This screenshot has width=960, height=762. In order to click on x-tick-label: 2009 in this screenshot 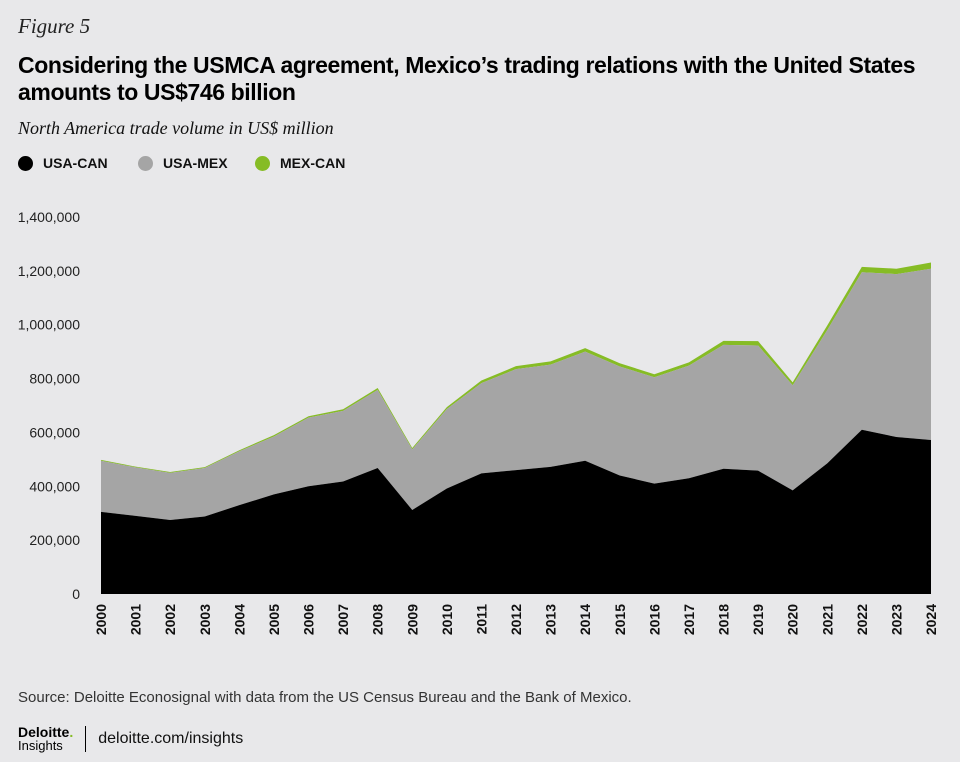, I will do `click(412, 619)`.